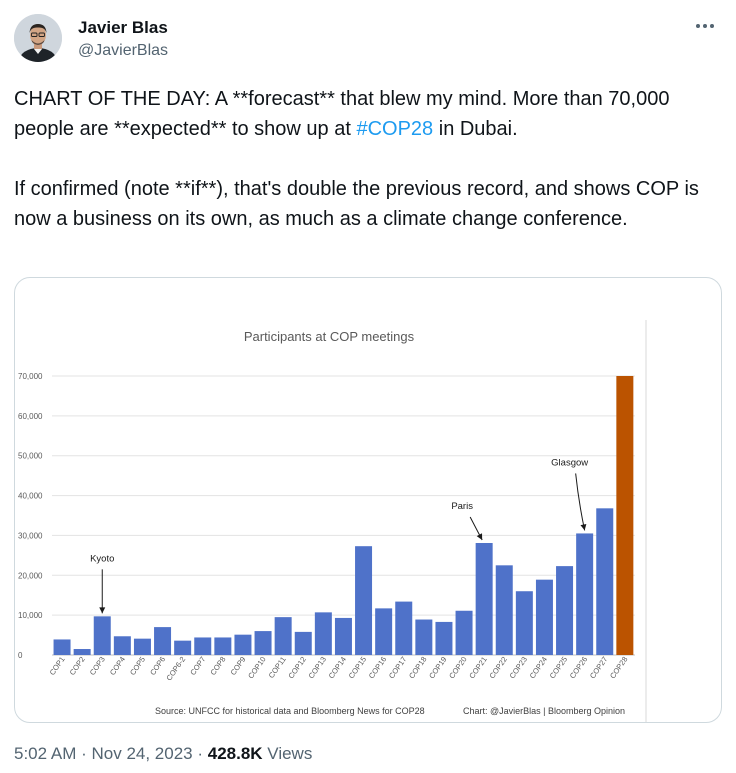 This screenshot has width=736, height=773. Describe the element at coordinates (223, 646) in the screenshot. I see `bar-cop8` at that location.